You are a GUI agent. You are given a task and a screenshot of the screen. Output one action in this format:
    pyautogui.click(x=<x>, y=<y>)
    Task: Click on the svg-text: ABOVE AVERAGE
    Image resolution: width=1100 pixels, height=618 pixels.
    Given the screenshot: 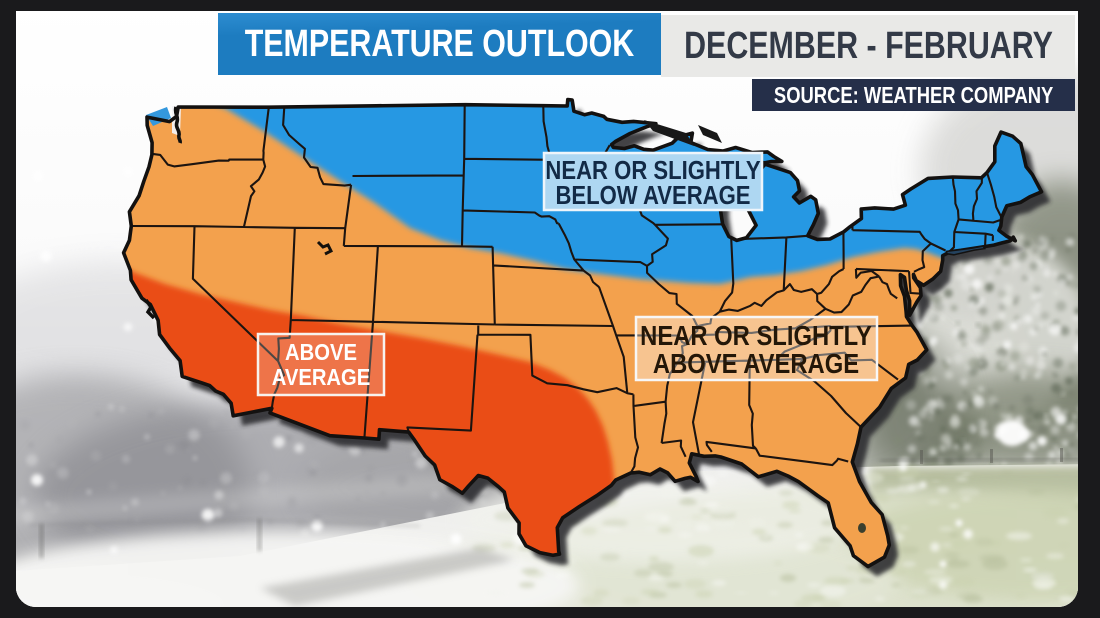 What is the action you would take?
    pyautogui.click(x=756, y=363)
    